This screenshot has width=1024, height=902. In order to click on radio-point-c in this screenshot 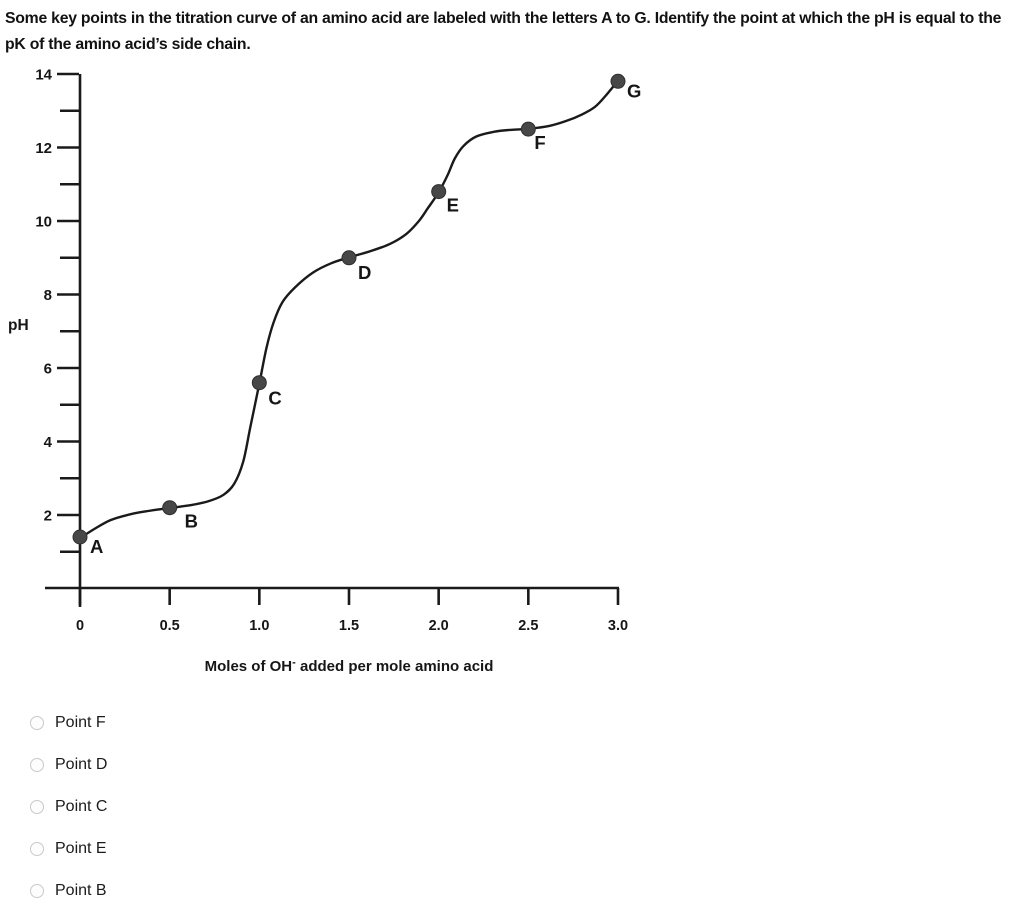, I will do `click(37, 806)`.